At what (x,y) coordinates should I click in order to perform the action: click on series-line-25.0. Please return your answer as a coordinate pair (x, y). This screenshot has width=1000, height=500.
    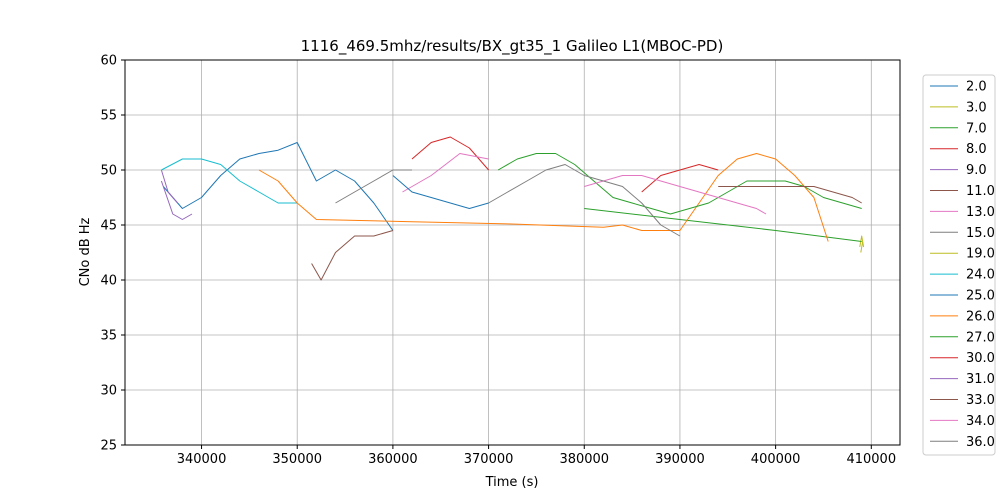
    Looking at the image, I should click on (440, 192).